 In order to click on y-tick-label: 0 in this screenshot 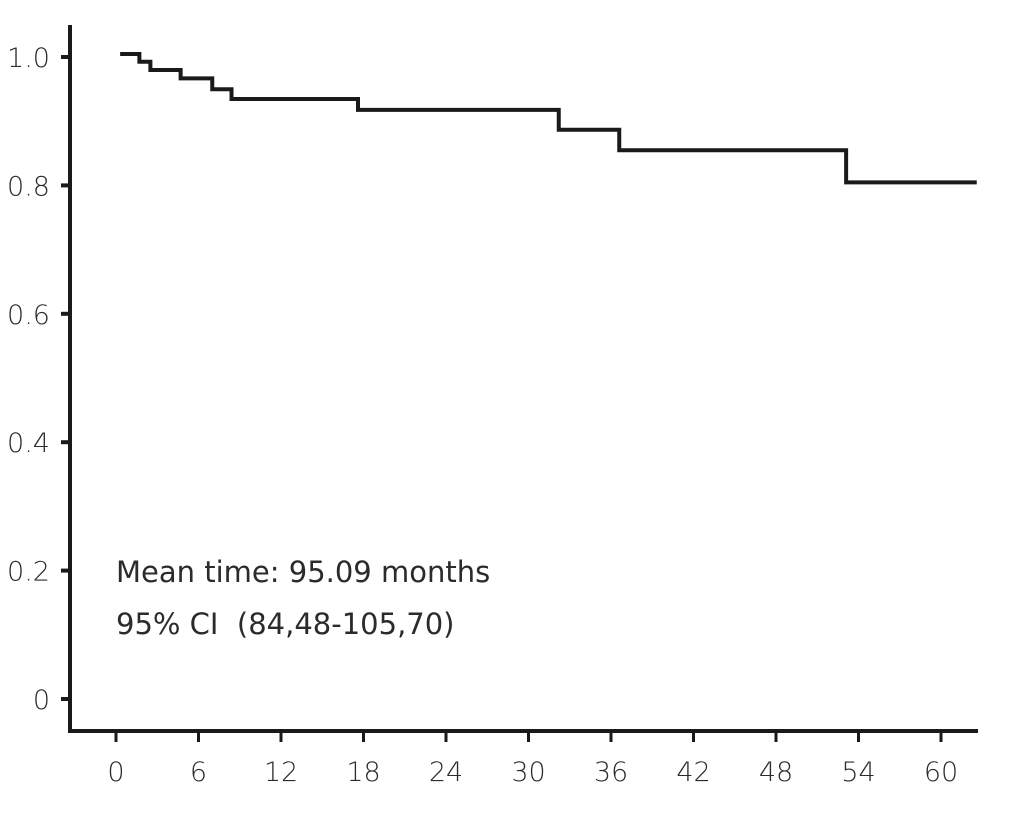, I will do `click(41, 700)`.